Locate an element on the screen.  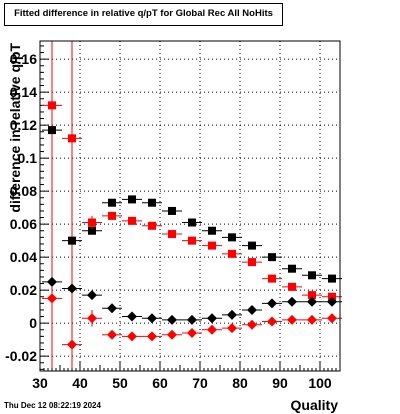
x-axis-title: Quality is located at coordinates (315, 405).